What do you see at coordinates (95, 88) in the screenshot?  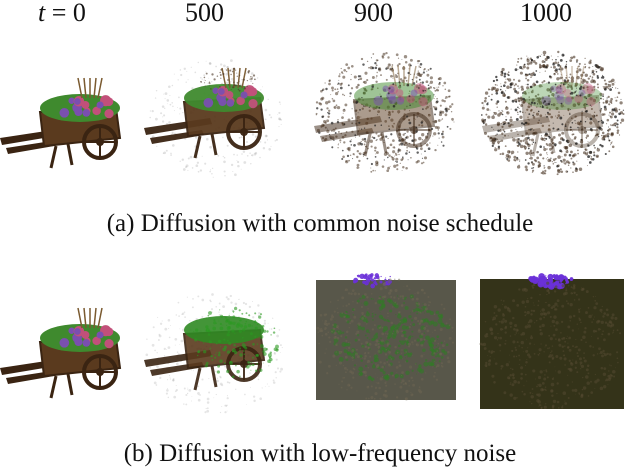 I see `plant-sprig` at bounding box center [95, 88].